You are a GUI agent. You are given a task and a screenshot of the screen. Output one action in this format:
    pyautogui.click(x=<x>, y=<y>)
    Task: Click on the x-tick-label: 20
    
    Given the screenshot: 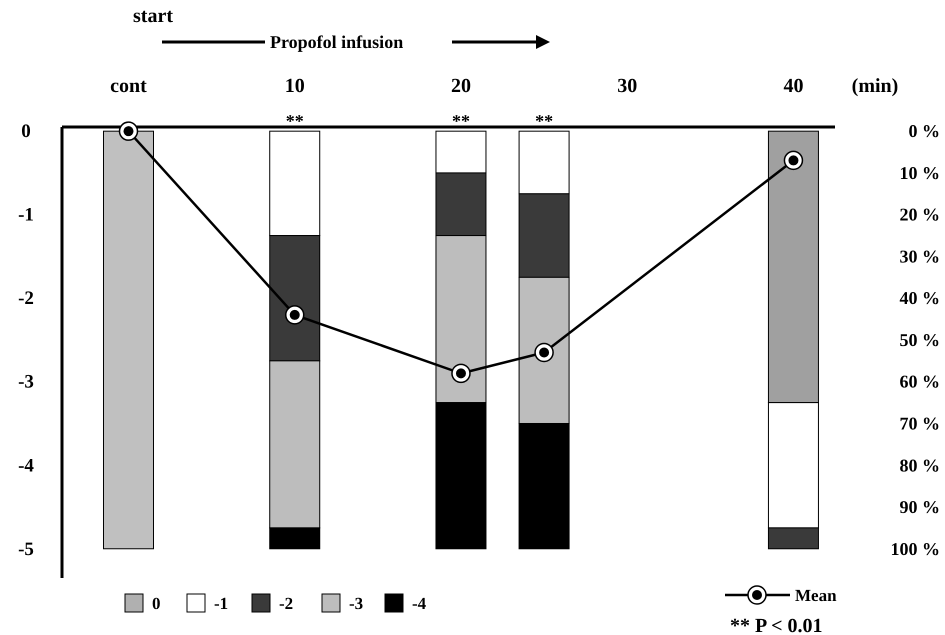 What is the action you would take?
    pyautogui.click(x=460, y=86)
    